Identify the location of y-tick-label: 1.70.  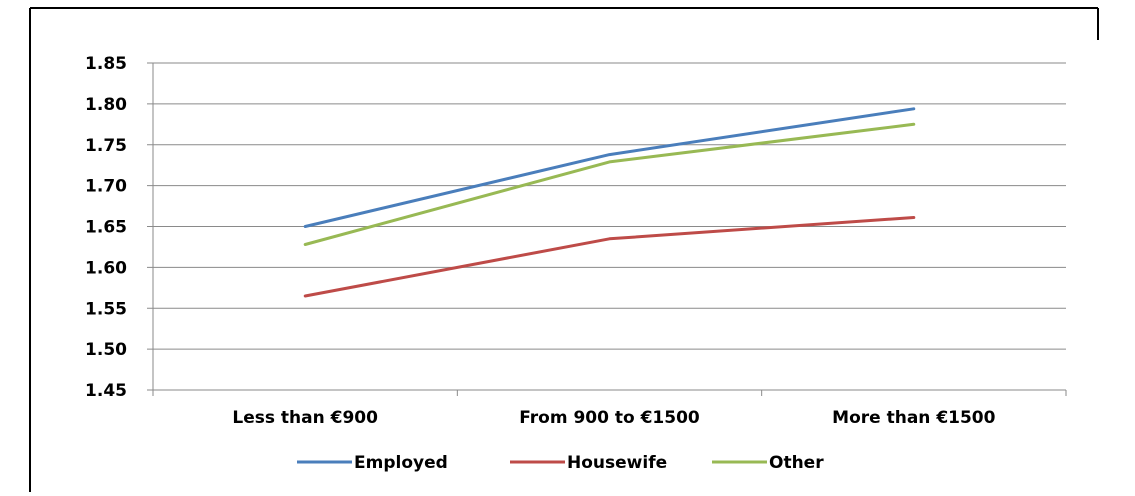
(106, 187).